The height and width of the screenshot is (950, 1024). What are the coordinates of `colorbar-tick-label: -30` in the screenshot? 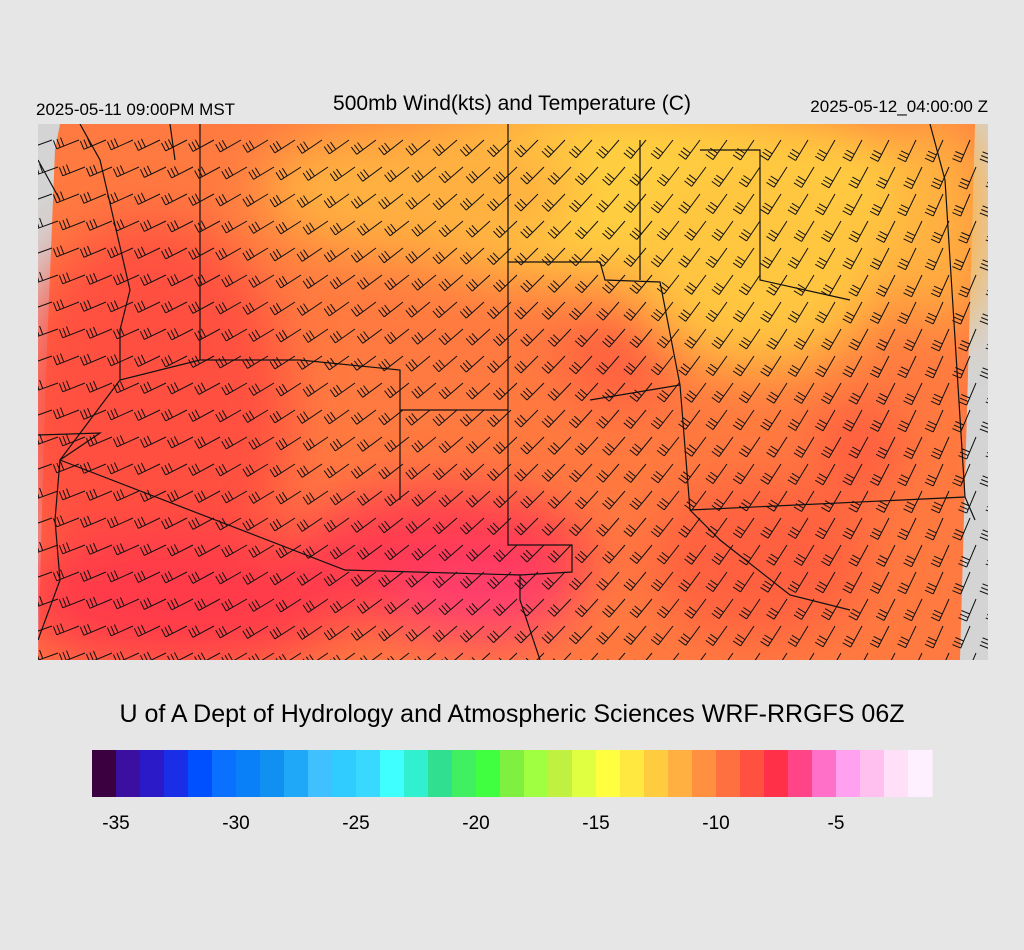 It's located at (235, 823).